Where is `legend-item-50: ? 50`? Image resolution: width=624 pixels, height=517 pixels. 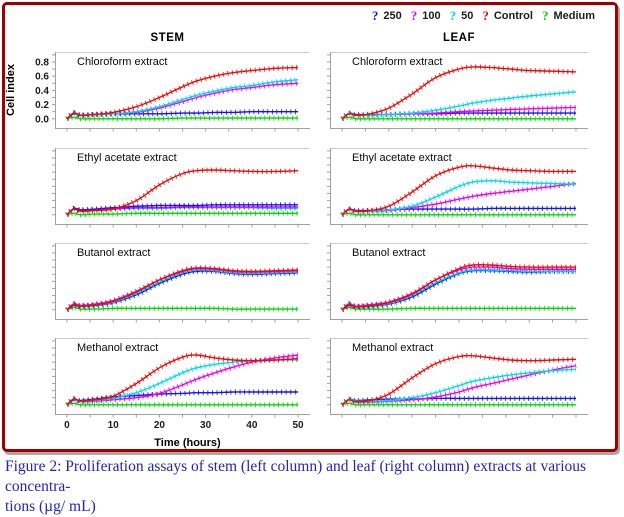 legend-item-50: ? 50 is located at coordinates (462, 15).